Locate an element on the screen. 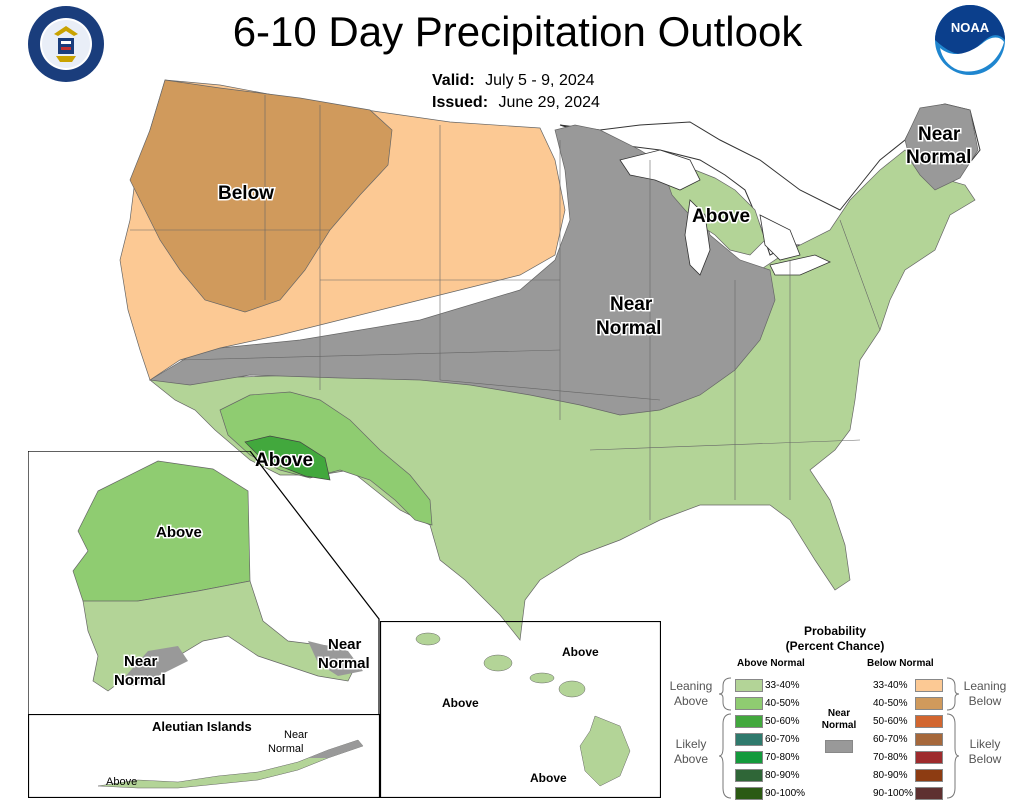 The height and width of the screenshot is (801, 1035). label-ak-sw-normal: Normal is located at coordinates (140, 680).